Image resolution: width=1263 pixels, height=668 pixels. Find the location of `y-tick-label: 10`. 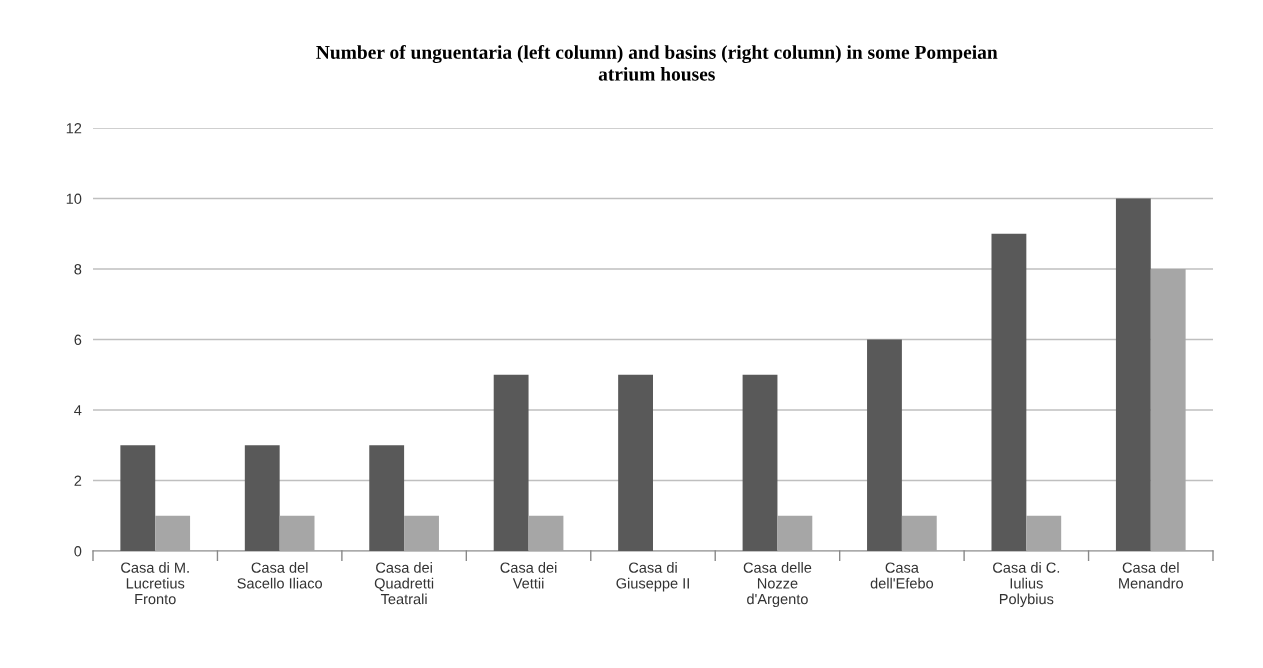

y-tick-label: 10 is located at coordinates (74, 198).